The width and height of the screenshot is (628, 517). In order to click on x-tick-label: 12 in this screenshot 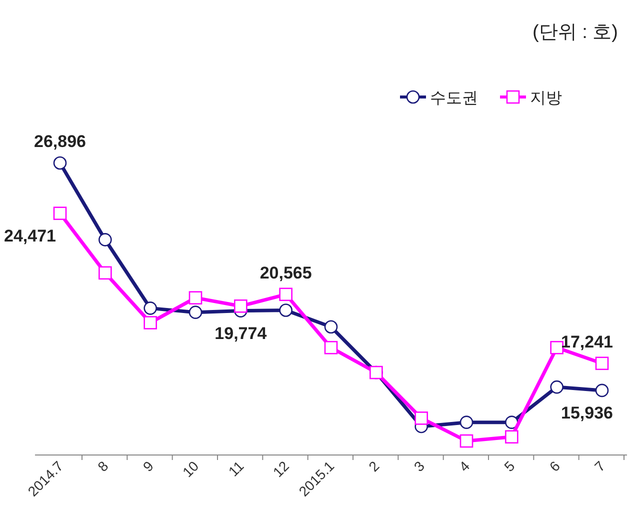, I will do `click(281, 469)`.